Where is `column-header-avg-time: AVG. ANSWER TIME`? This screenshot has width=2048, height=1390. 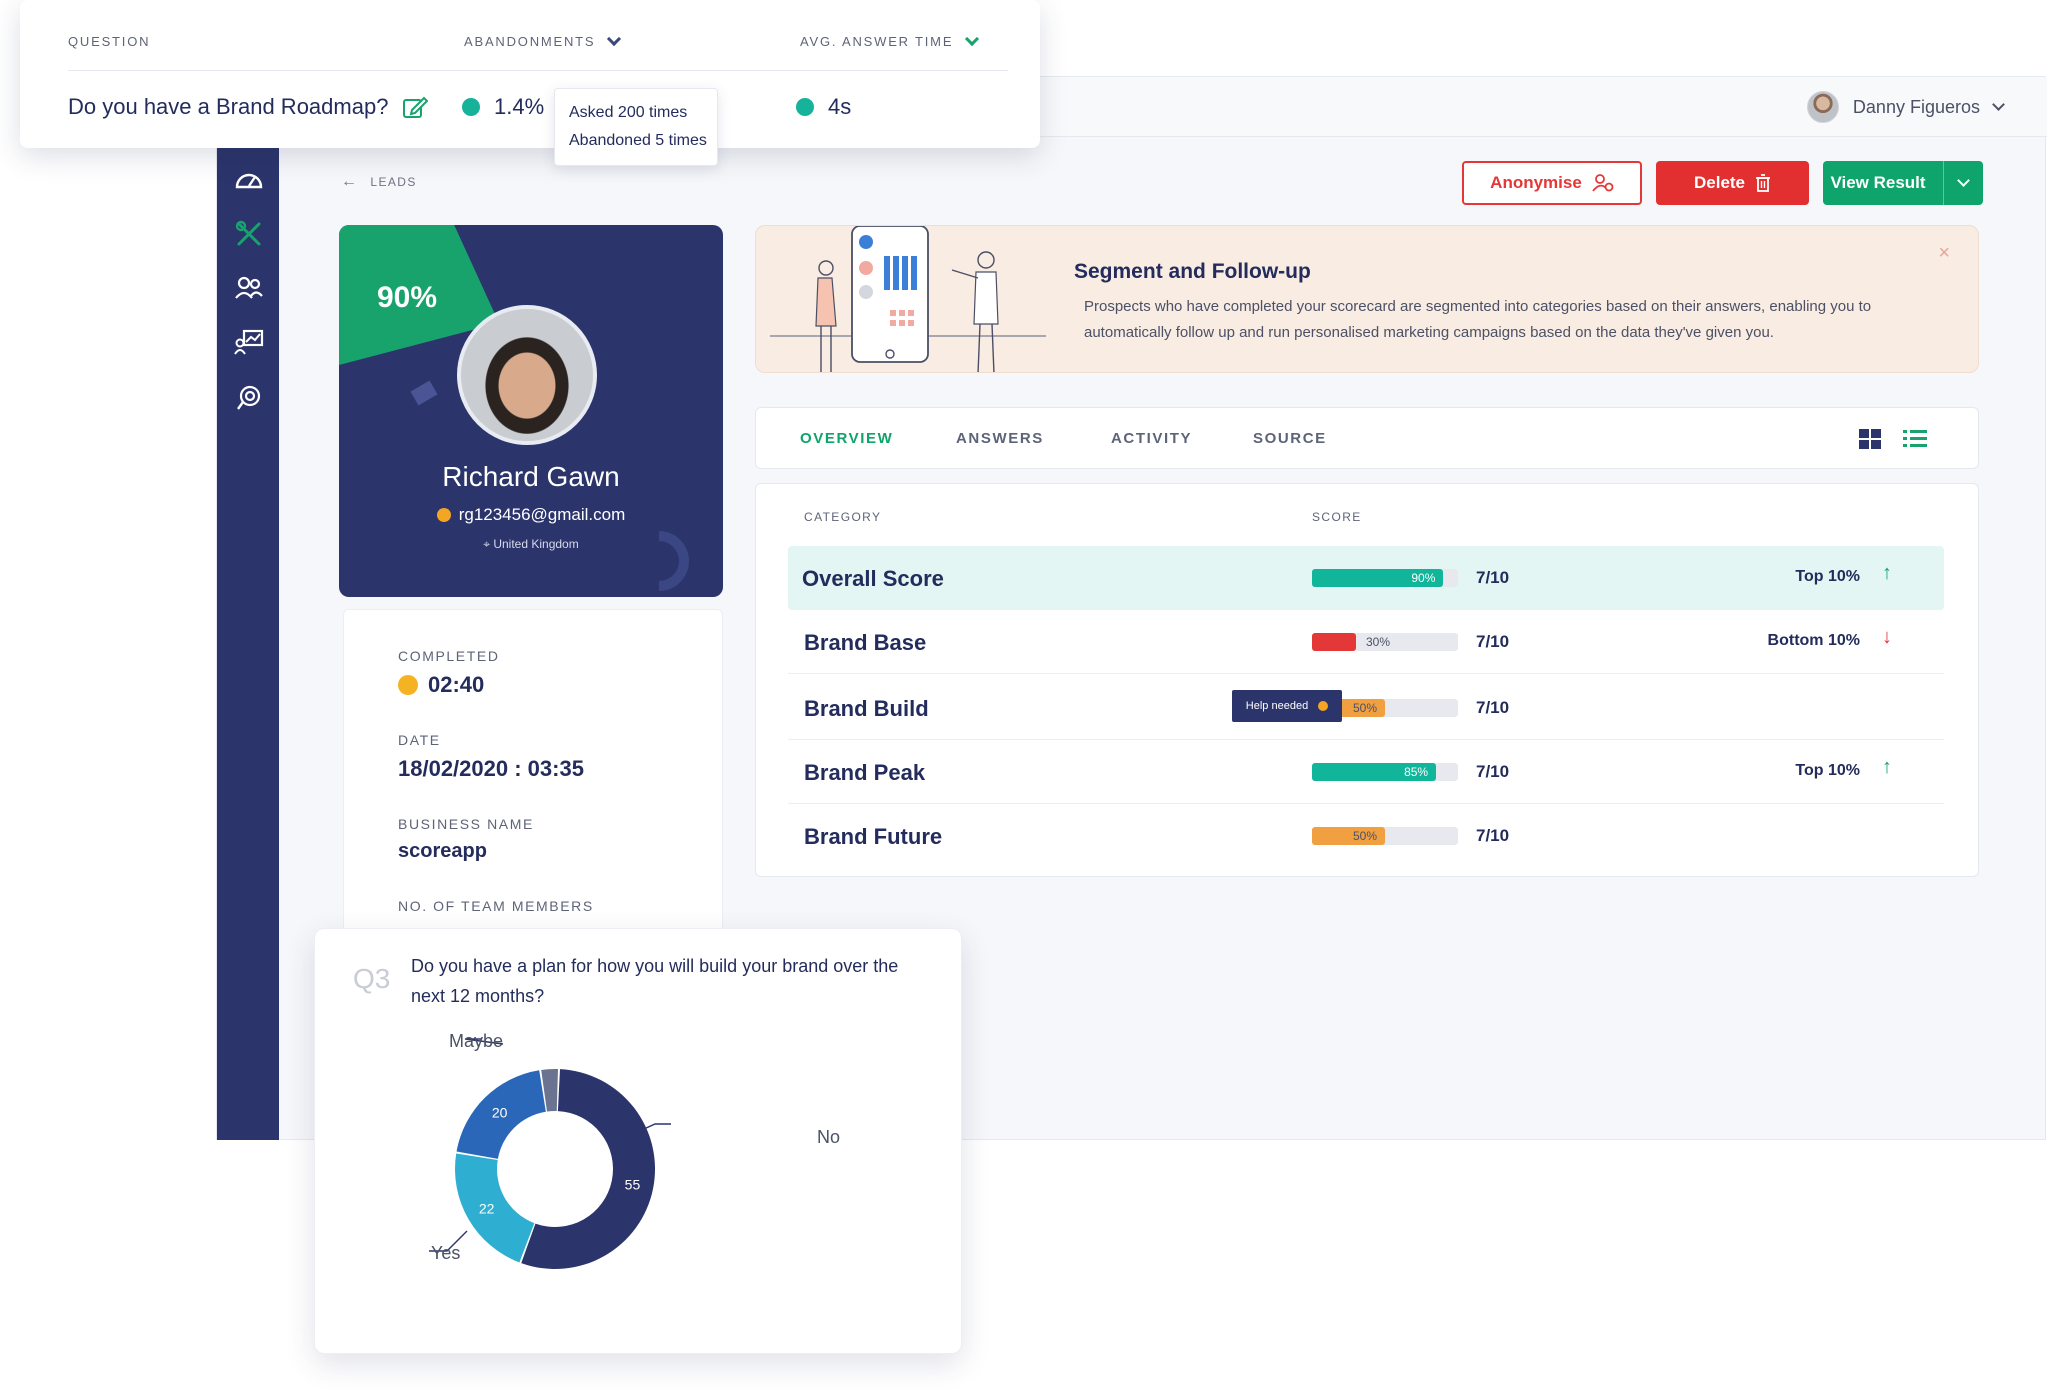 column-header-avg-time: AVG. ANSWER TIME is located at coordinates (890, 40).